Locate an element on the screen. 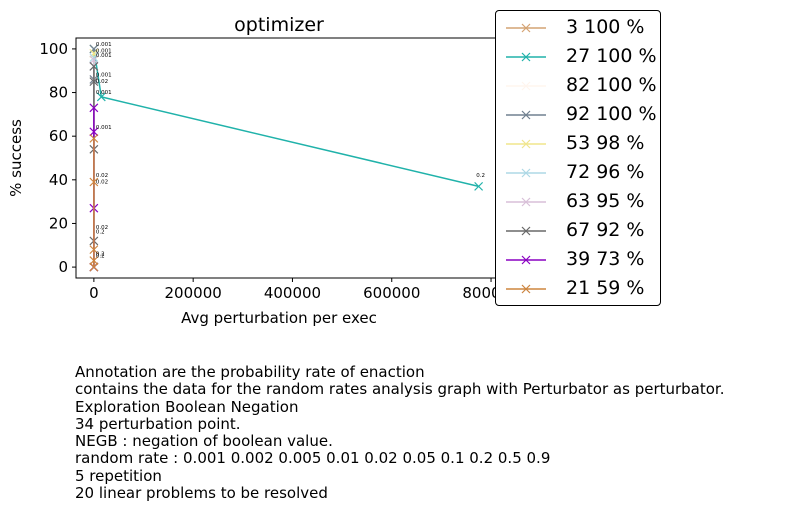 The width and height of the screenshot is (809, 531). caption-line: NEGB : negation of boolean value. is located at coordinates (204, 441).